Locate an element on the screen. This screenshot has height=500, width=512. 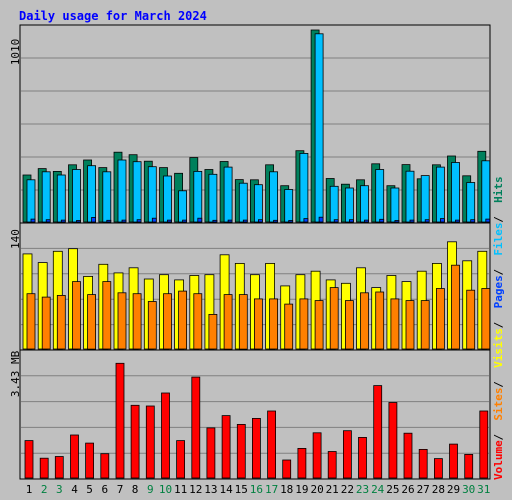
x-tick-label: 7 is located at coordinates (120, 489).